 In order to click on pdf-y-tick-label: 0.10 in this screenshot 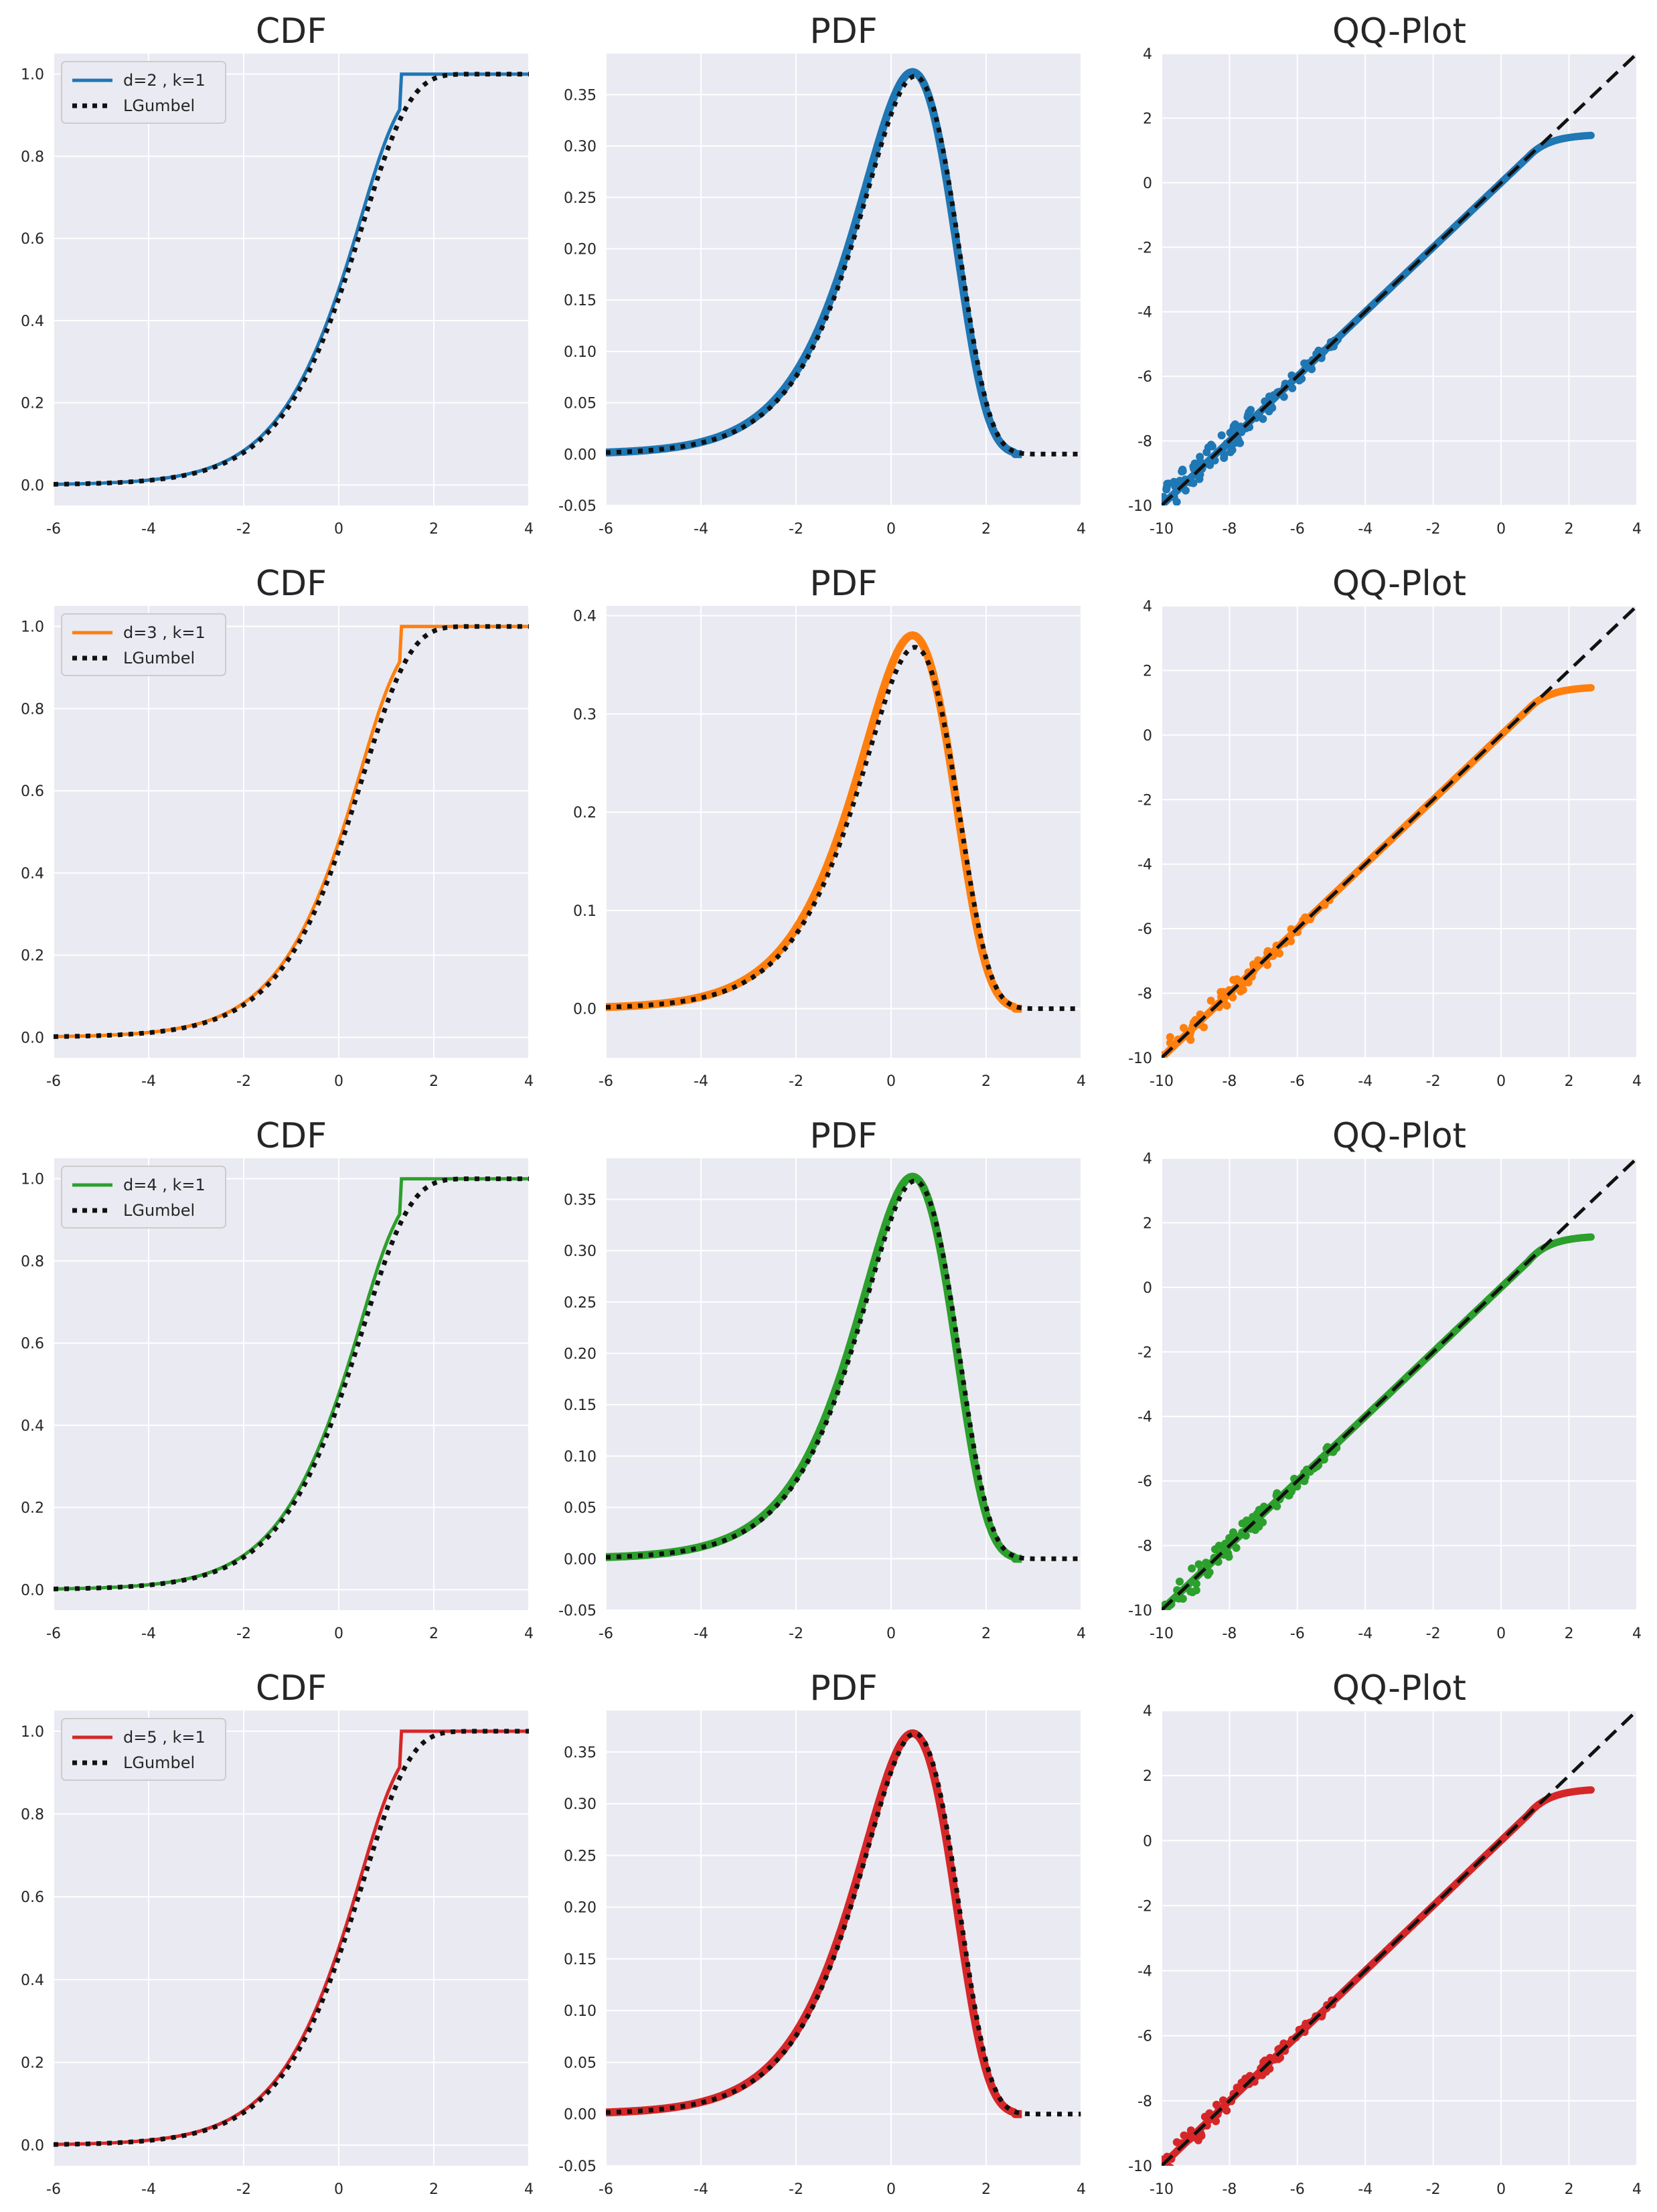, I will do `click(580, 2011)`.